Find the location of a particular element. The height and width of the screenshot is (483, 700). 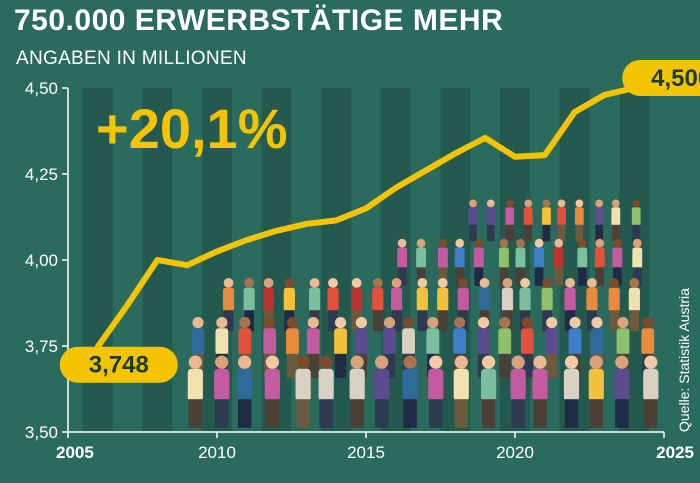

value-label-text: 3,748 is located at coordinates (119, 365).